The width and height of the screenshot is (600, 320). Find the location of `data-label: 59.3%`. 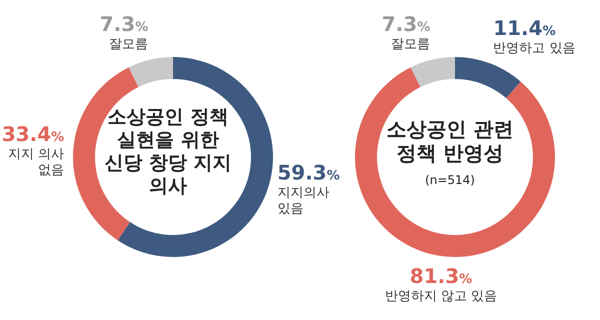

data-label: 59.3% is located at coordinates (308, 172).